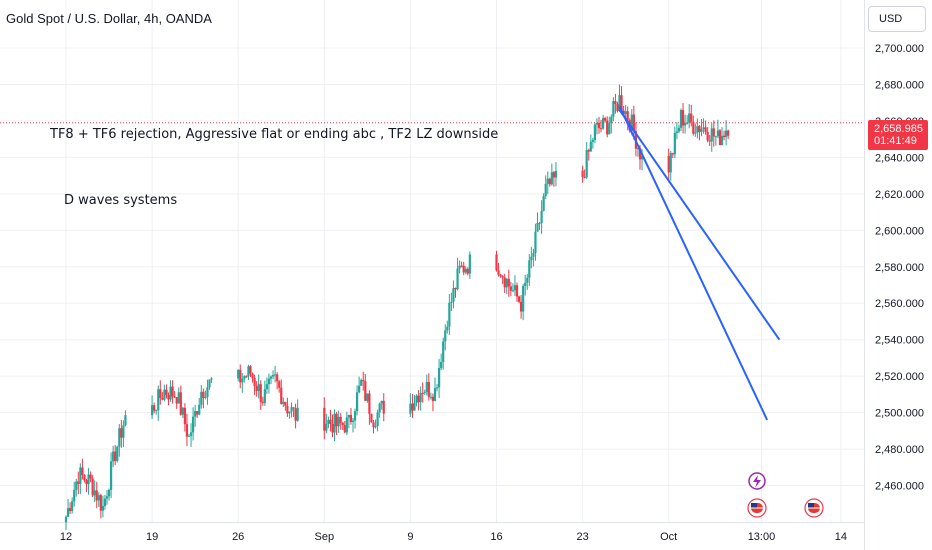  I want to click on flag-canton, so click(754, 505).